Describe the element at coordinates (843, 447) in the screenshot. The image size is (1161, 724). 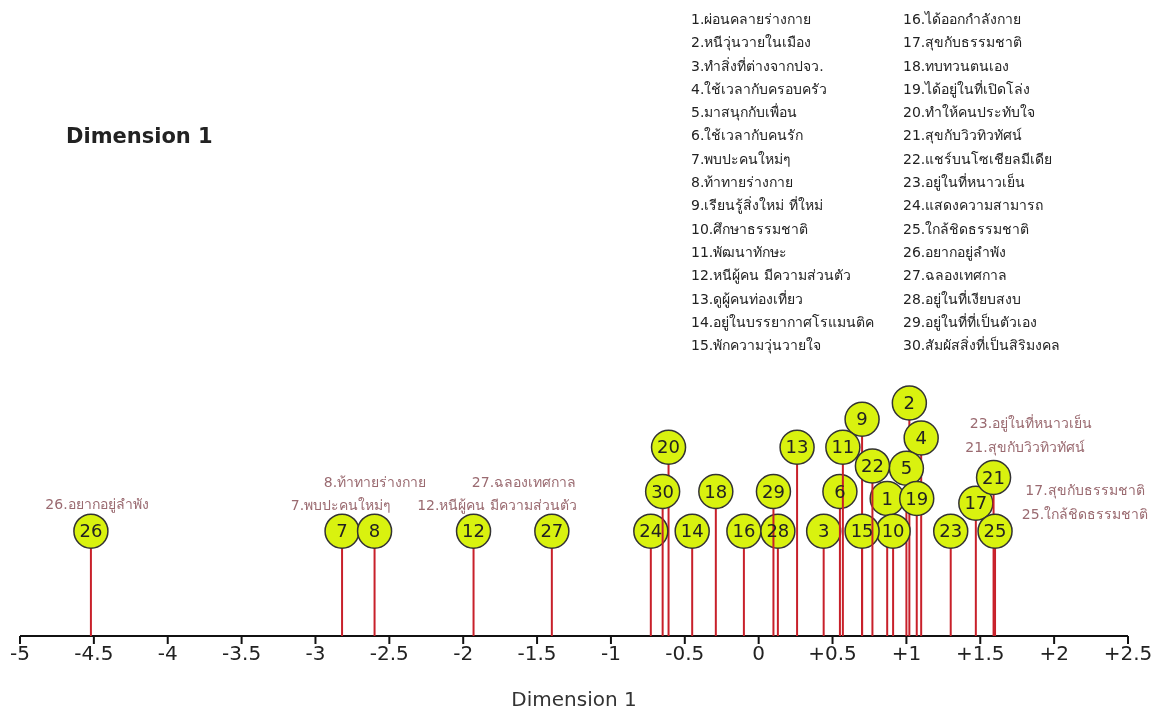
I see `annotation: 11` at that location.